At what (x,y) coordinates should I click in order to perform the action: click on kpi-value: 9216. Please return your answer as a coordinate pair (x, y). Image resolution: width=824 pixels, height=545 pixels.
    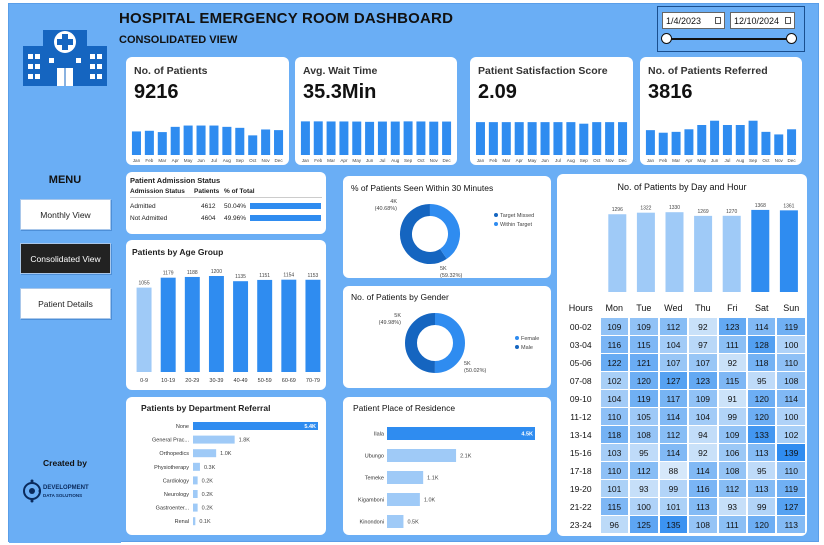
    Looking at the image, I should click on (156, 92).